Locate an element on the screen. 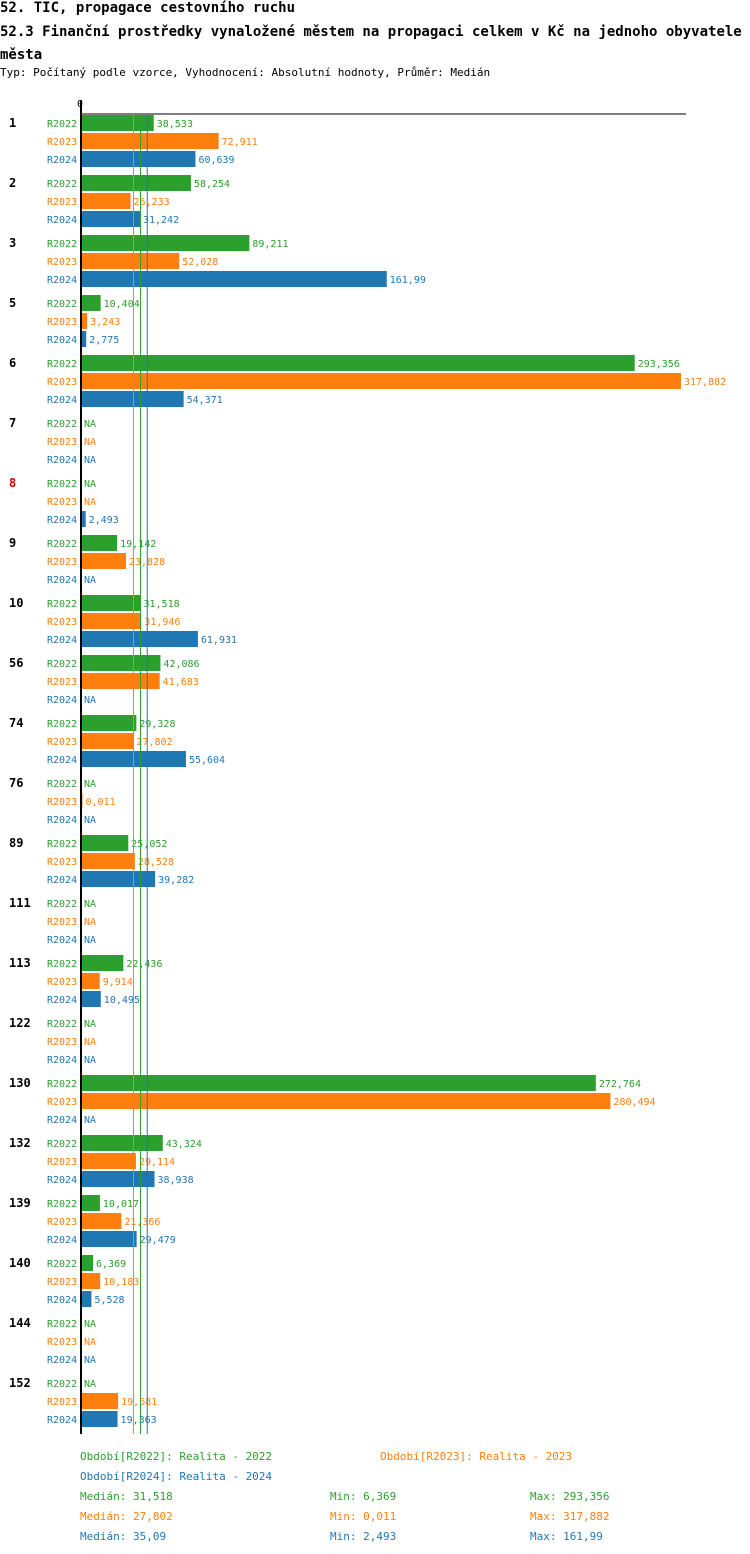 This screenshot has width=750, height=1554. value-label: 38,938 is located at coordinates (175, 1180).